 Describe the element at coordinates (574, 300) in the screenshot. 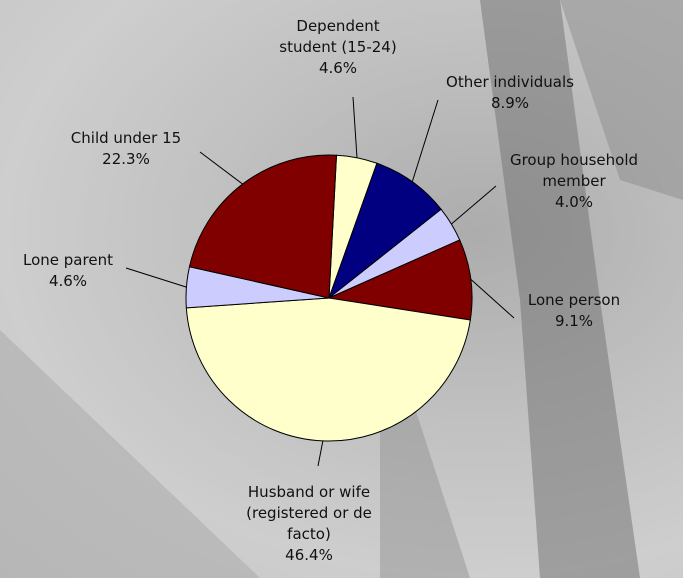

I see `category-name: Lone person` at that location.